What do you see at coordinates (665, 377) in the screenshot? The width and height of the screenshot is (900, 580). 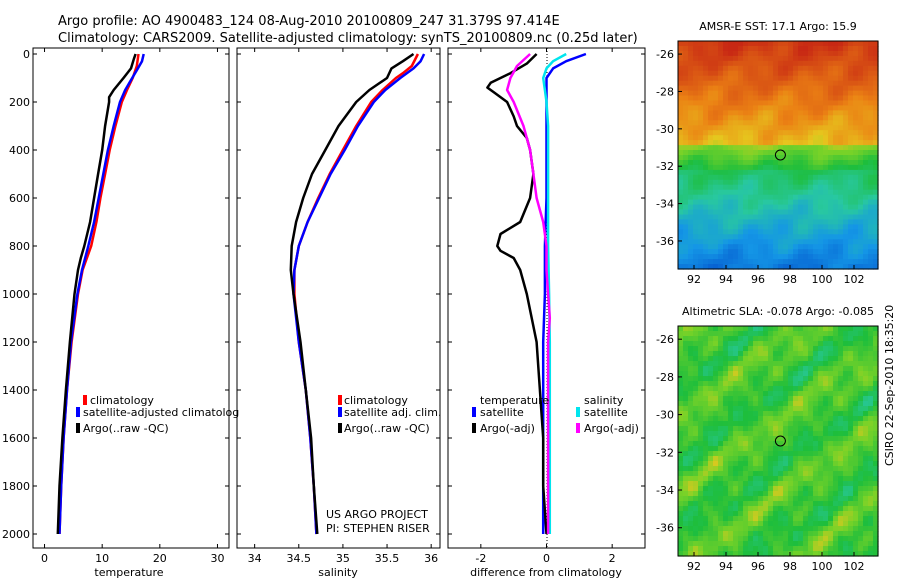 I see `map-y-tick-label: -28` at bounding box center [665, 377].